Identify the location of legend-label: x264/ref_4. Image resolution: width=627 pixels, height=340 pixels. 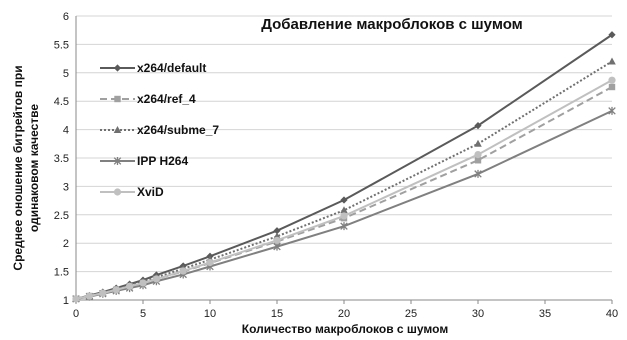
(166, 99).